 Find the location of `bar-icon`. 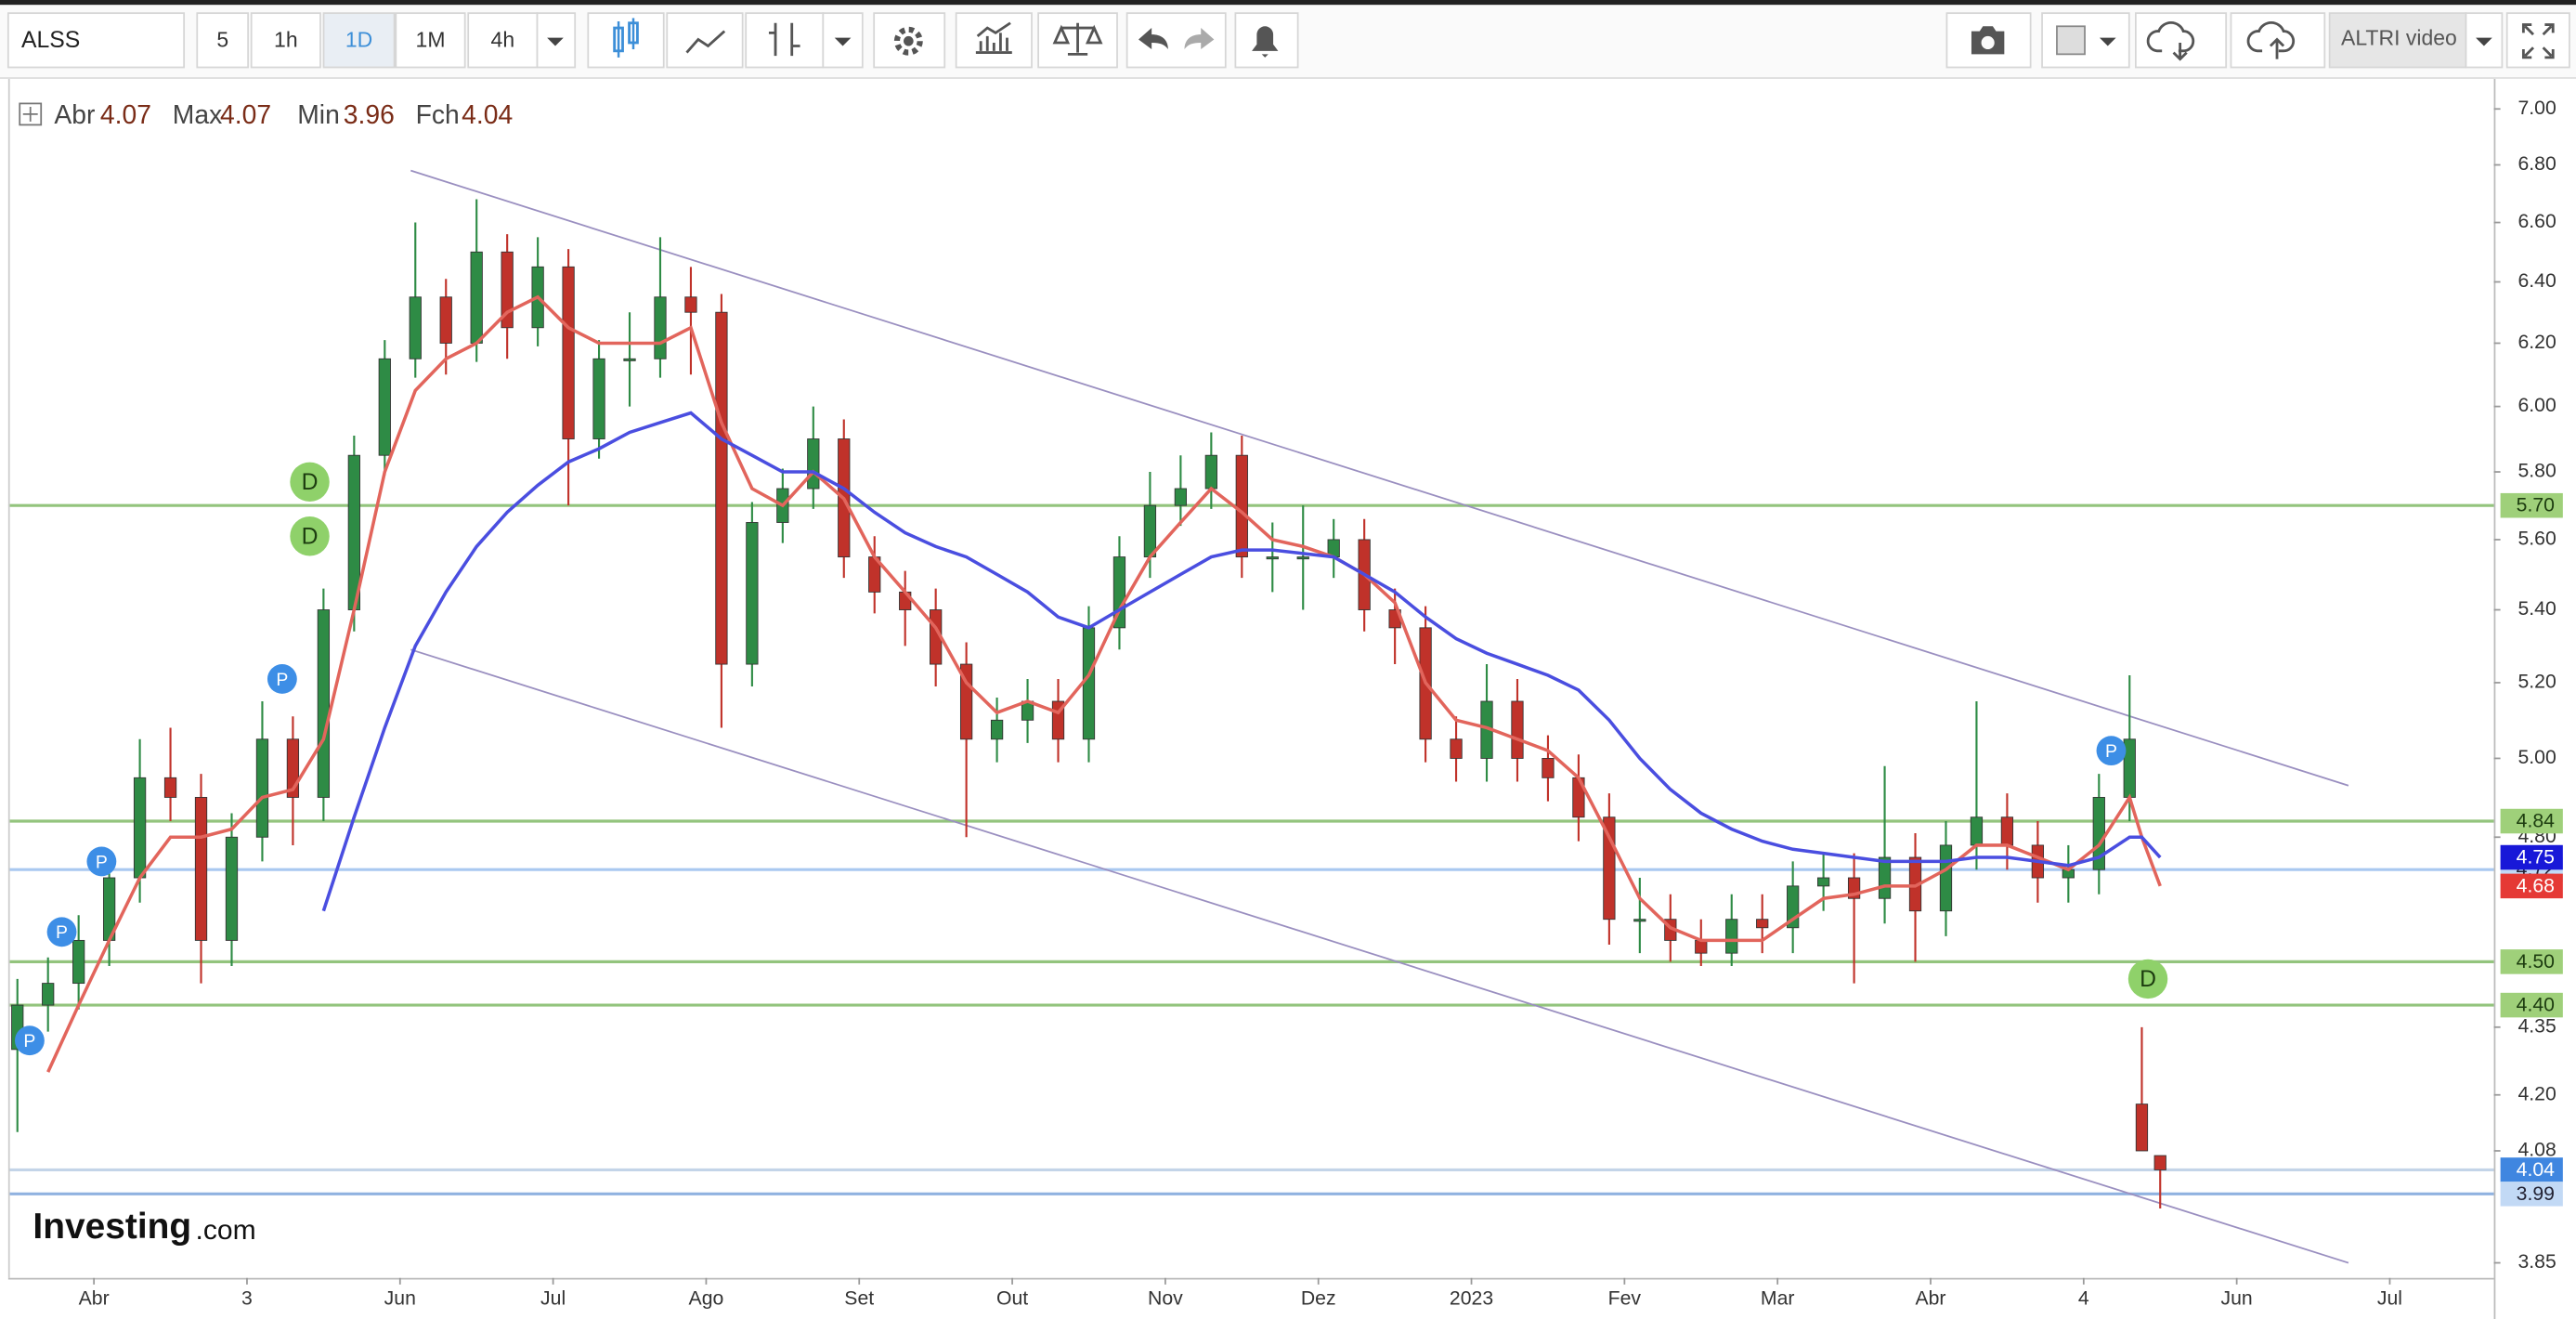

bar-icon is located at coordinates (784, 39).